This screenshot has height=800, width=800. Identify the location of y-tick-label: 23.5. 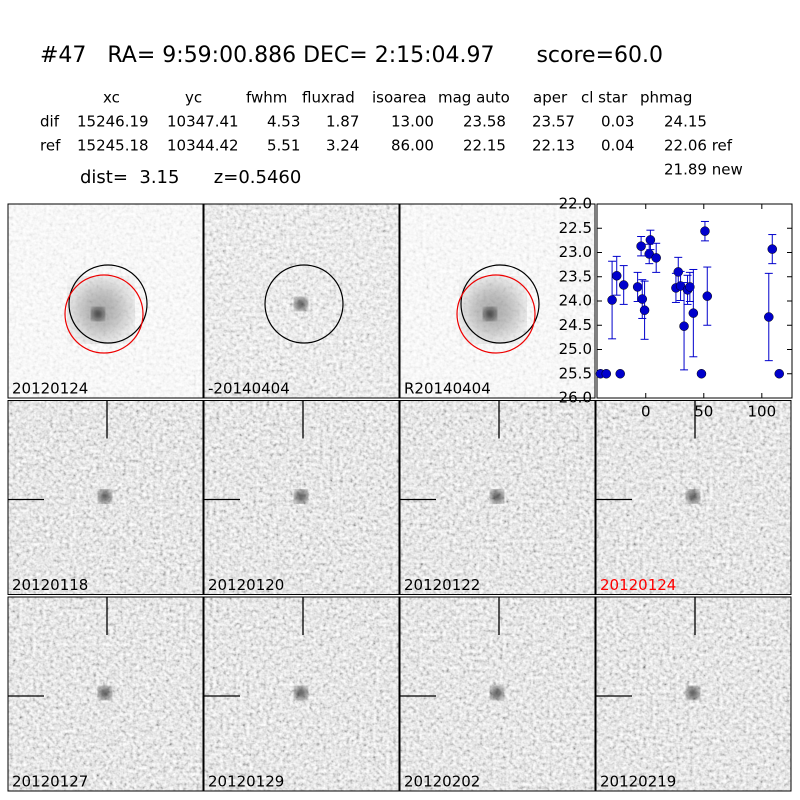
(575, 276).